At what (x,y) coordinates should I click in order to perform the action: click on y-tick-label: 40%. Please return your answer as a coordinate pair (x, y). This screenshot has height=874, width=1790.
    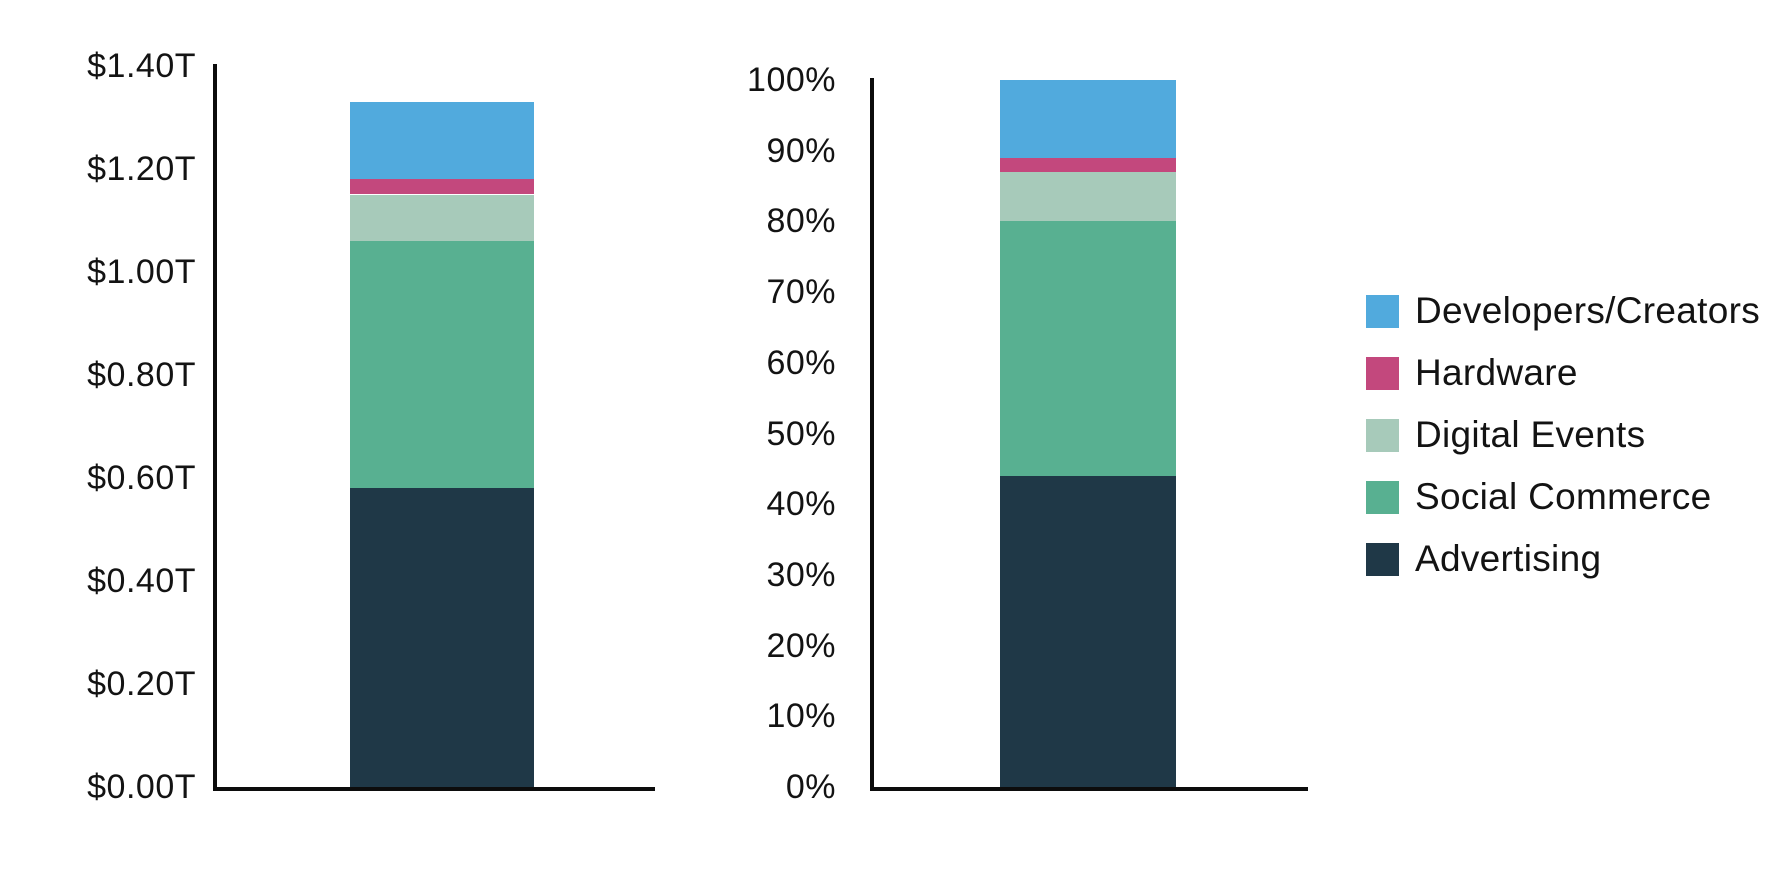
    Looking at the image, I should click on (801, 504).